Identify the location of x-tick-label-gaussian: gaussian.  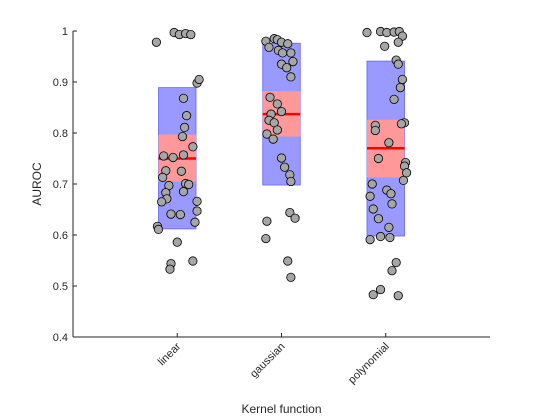
(268, 361).